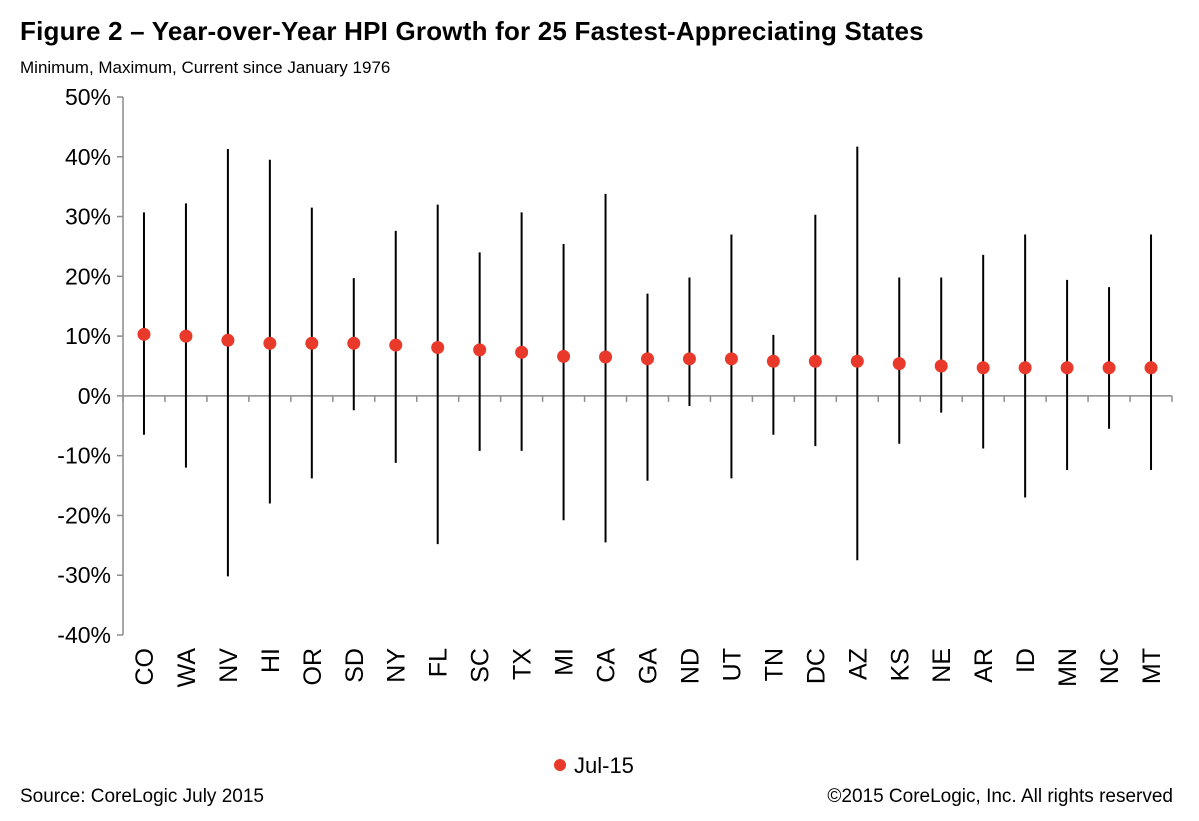  What do you see at coordinates (88, 157) in the screenshot?
I see `y-tick-label: 40%` at bounding box center [88, 157].